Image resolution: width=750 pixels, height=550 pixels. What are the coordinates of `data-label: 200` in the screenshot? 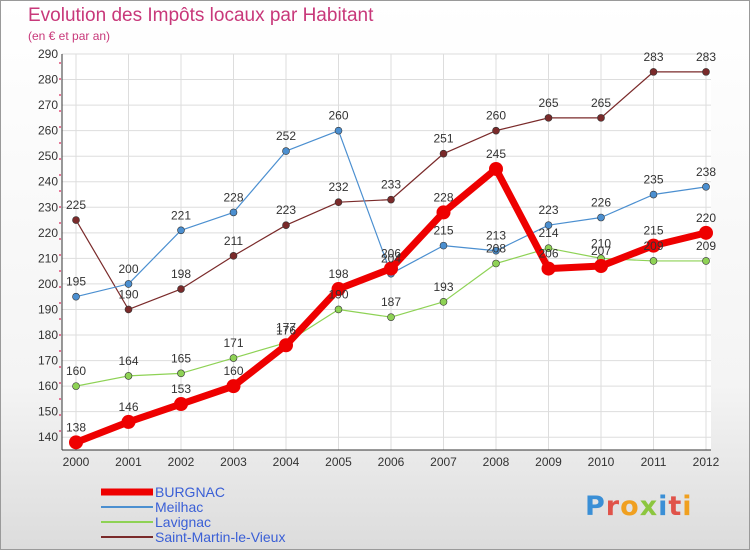 It's located at (128, 269).